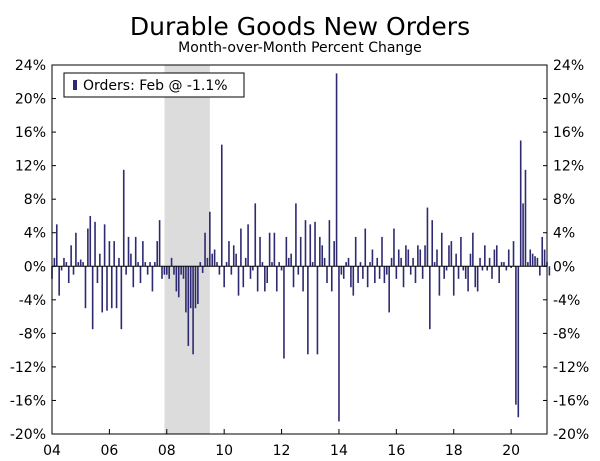 This screenshot has width=600, height=461. What do you see at coordinates (564, 267) in the screenshot?
I see `y-tick-label-right: 0%` at bounding box center [564, 267].